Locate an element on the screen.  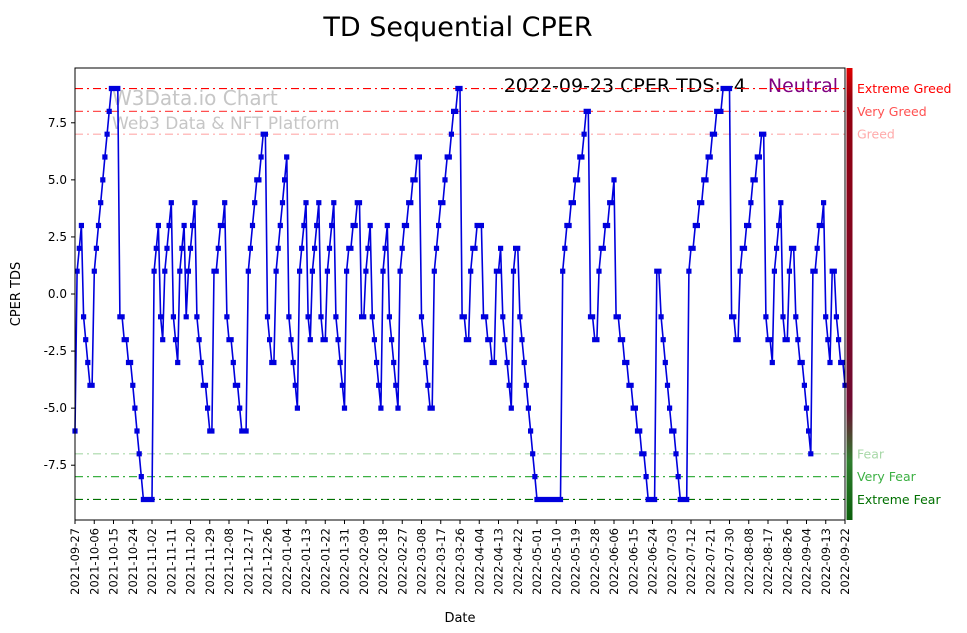
x-tick-label: 2022-09-13 is located at coordinates (826, 561).